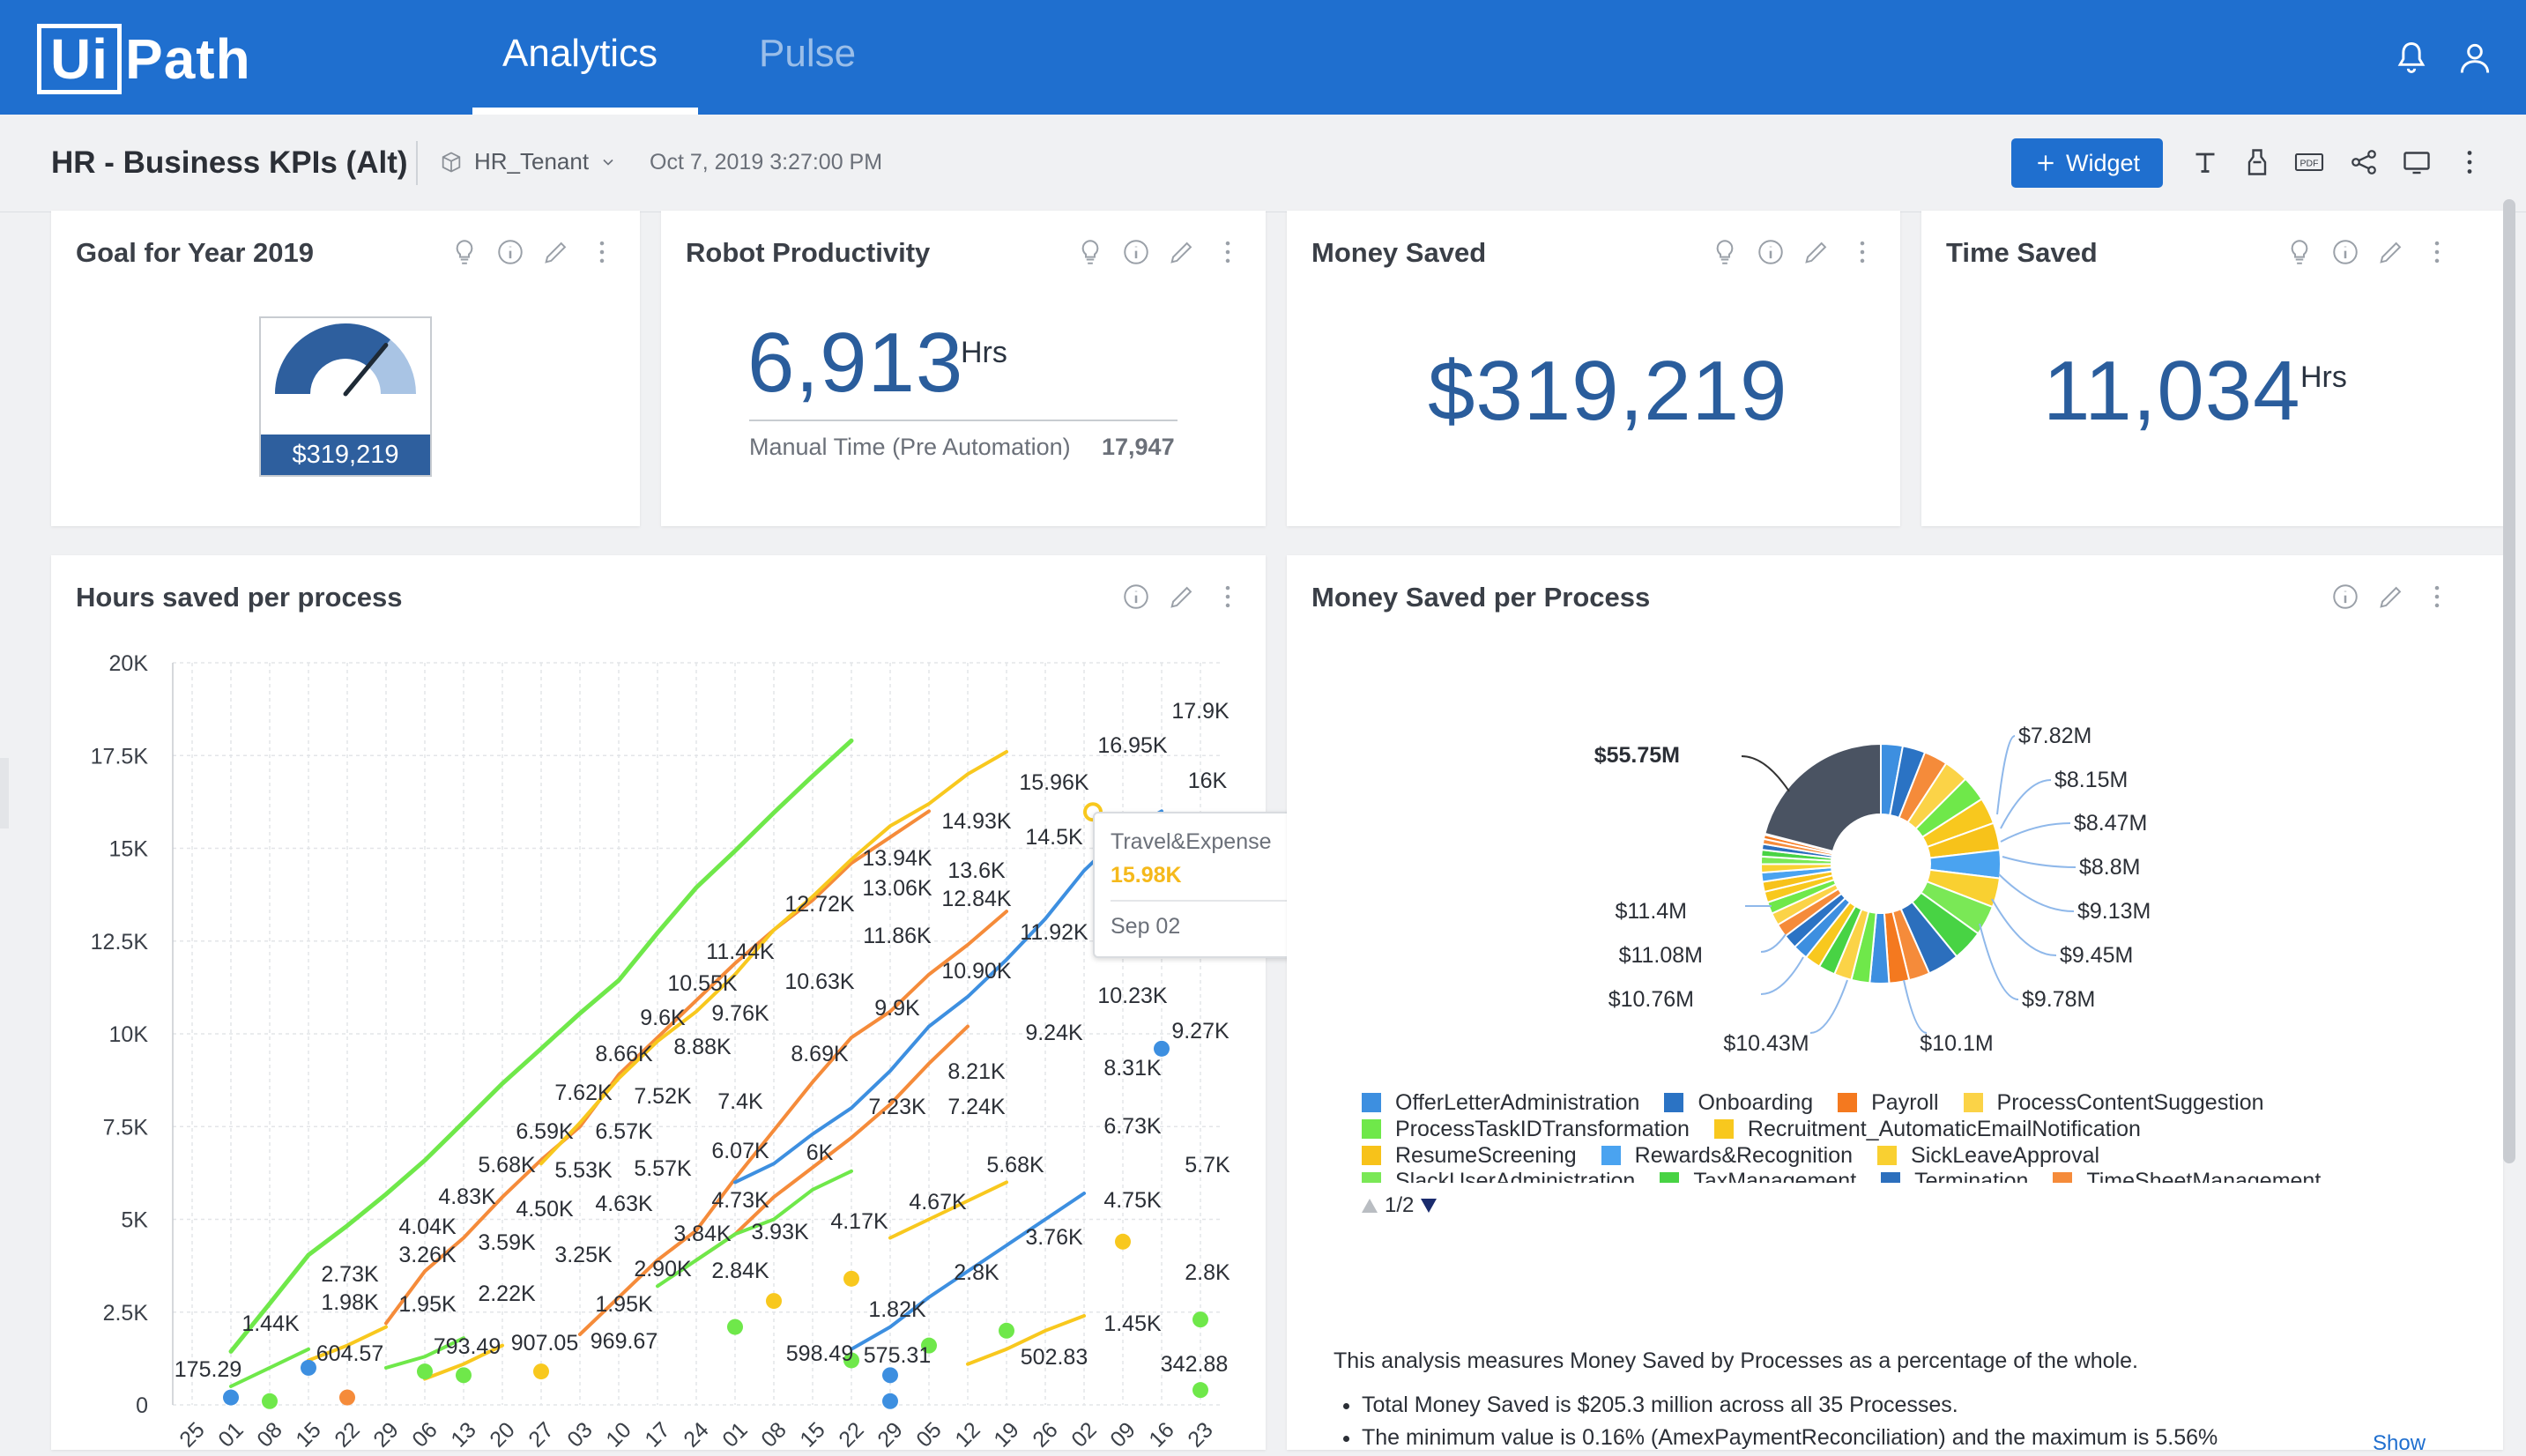 The height and width of the screenshot is (1456, 2526). I want to click on data-label: 5.7K, so click(1207, 1165).